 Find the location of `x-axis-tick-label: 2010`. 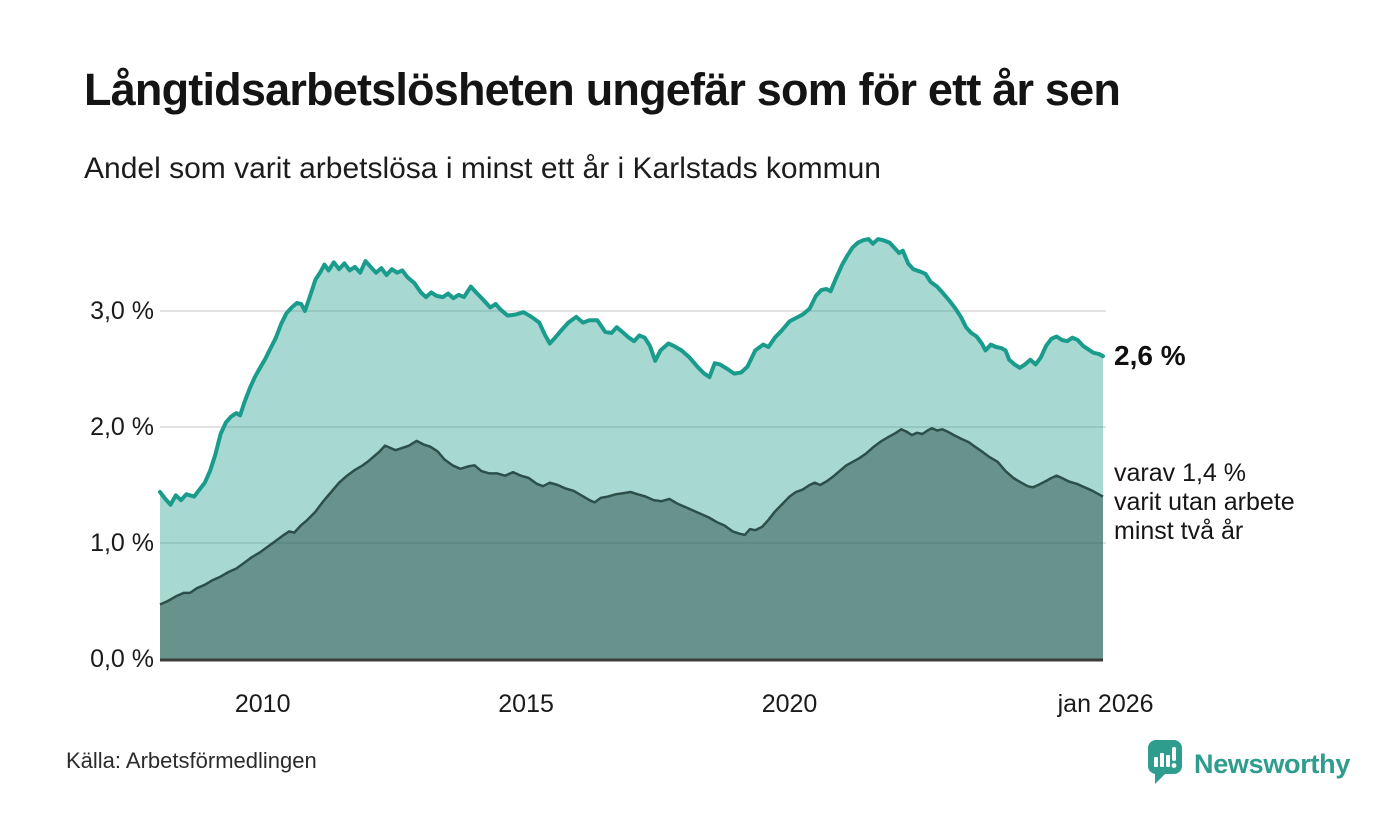

x-axis-tick-label: 2010 is located at coordinates (262, 704).